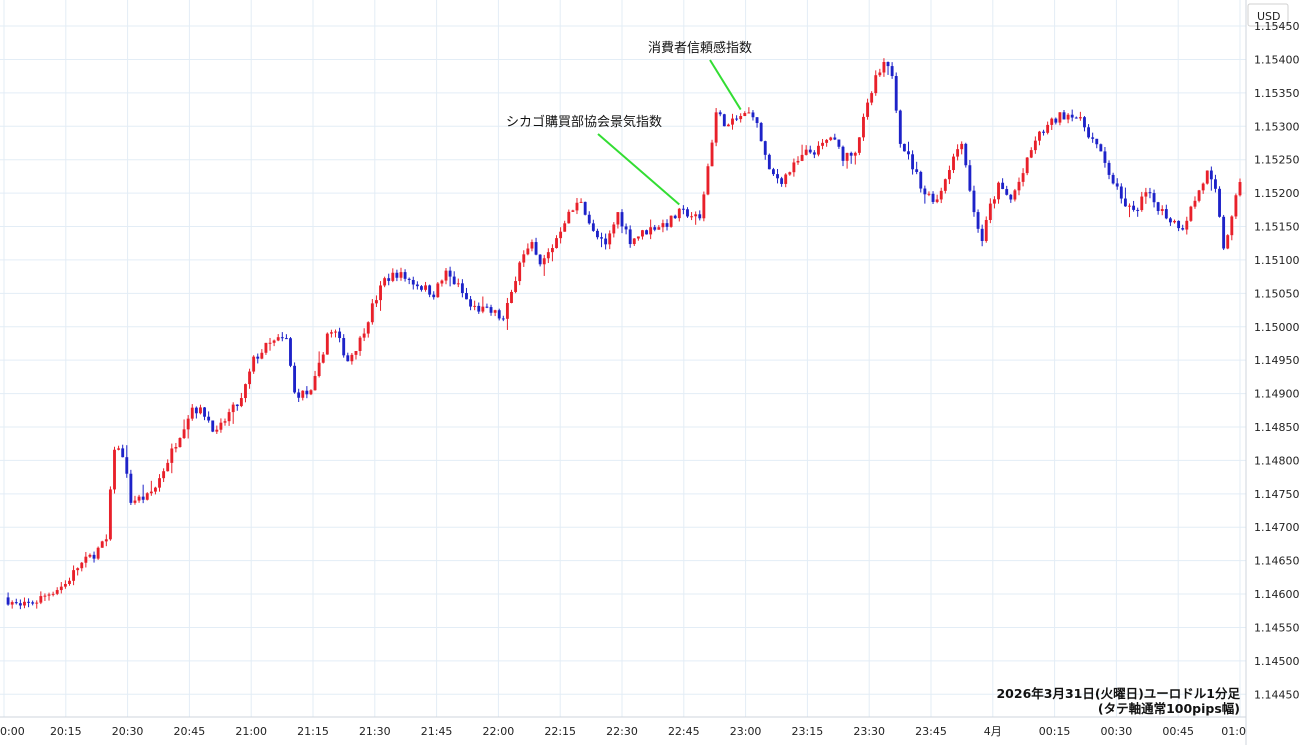 This screenshot has width=1300, height=749. I want to click on price-tick-label: 1.14450, so click(1277, 694).